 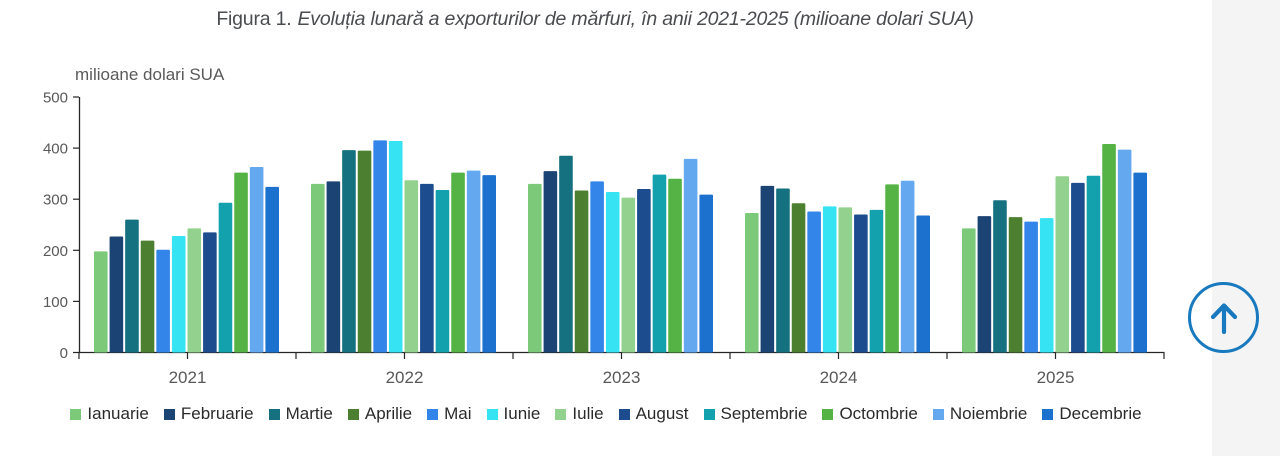 I want to click on bar-decembrie-2022, so click(x=489, y=264).